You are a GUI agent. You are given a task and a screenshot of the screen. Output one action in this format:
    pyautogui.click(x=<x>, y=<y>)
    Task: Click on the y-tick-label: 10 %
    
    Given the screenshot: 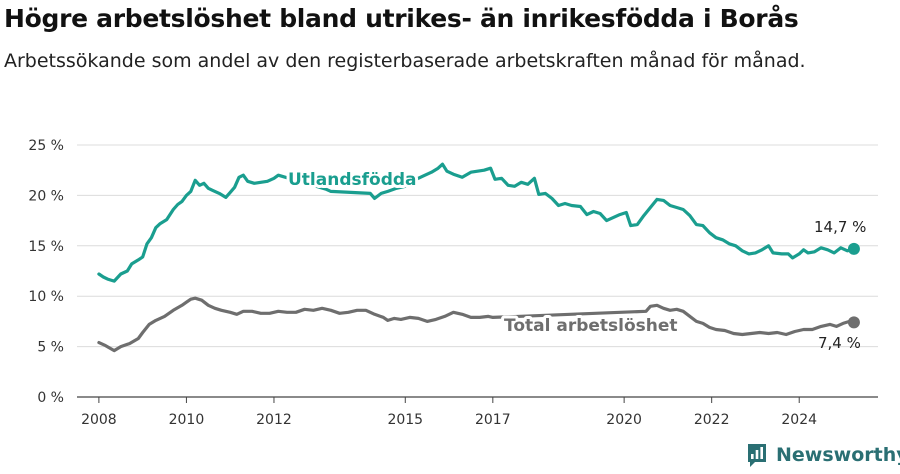 What is the action you would take?
    pyautogui.click(x=46, y=297)
    